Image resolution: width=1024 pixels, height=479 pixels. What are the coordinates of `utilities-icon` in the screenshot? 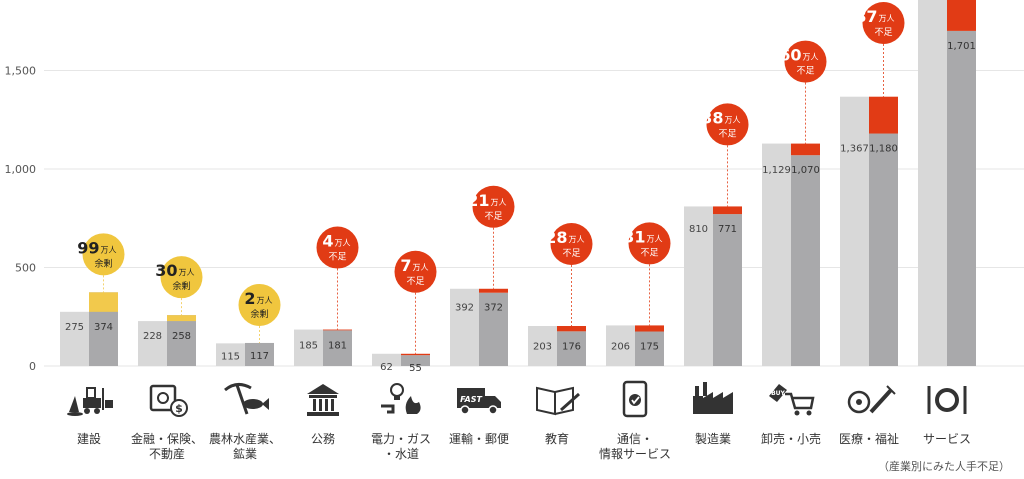 It's located at (401, 398).